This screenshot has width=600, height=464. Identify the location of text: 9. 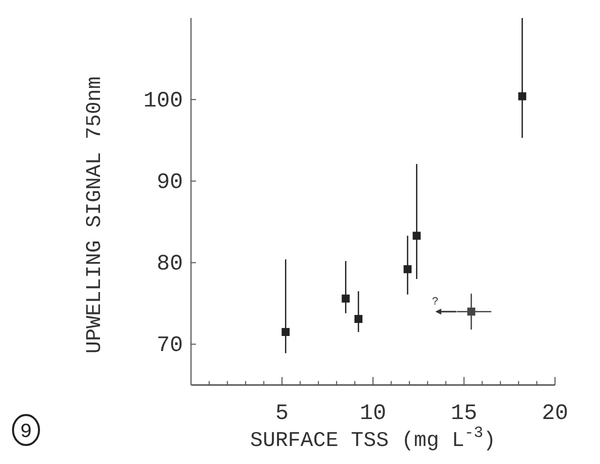
(26, 432).